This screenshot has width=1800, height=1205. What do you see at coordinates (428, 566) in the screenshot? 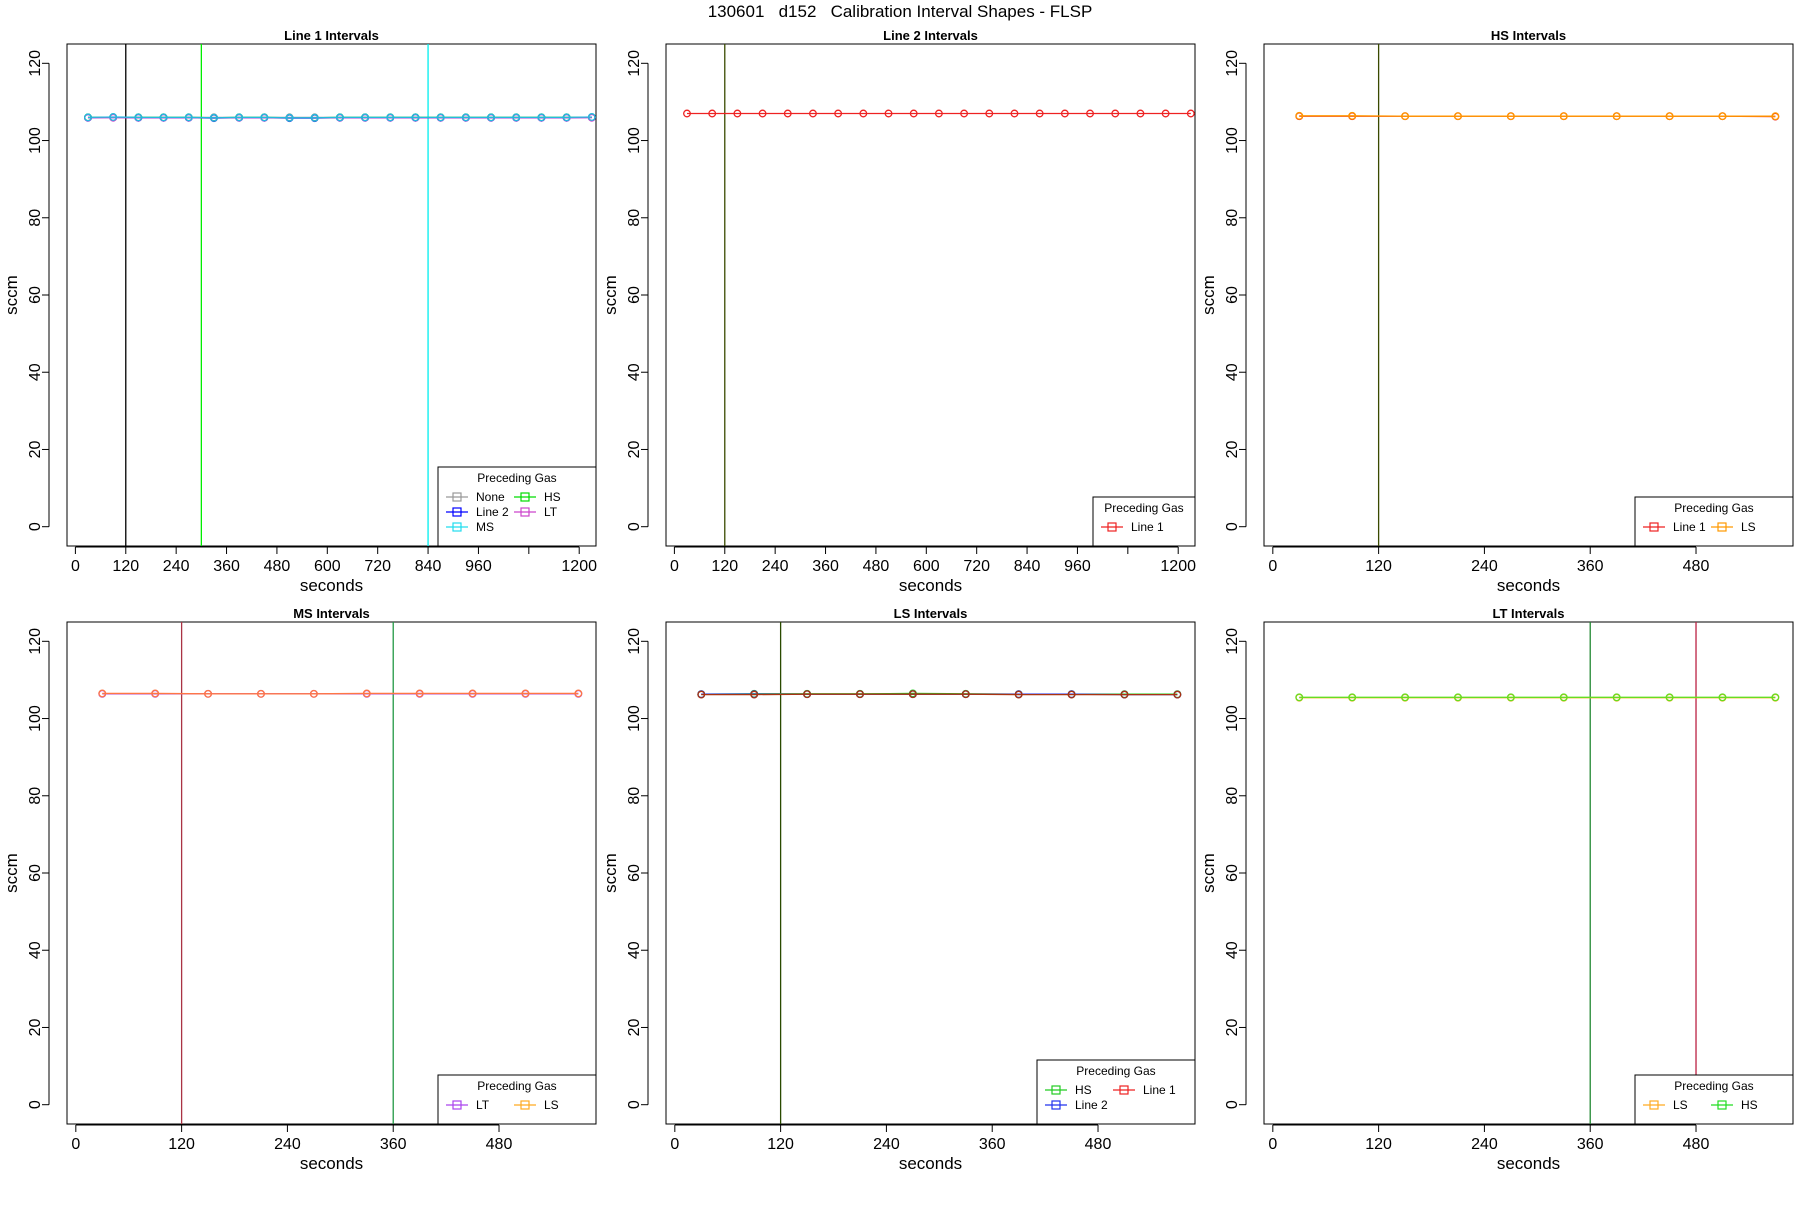
I see `x-tick-label: 840` at bounding box center [428, 566].